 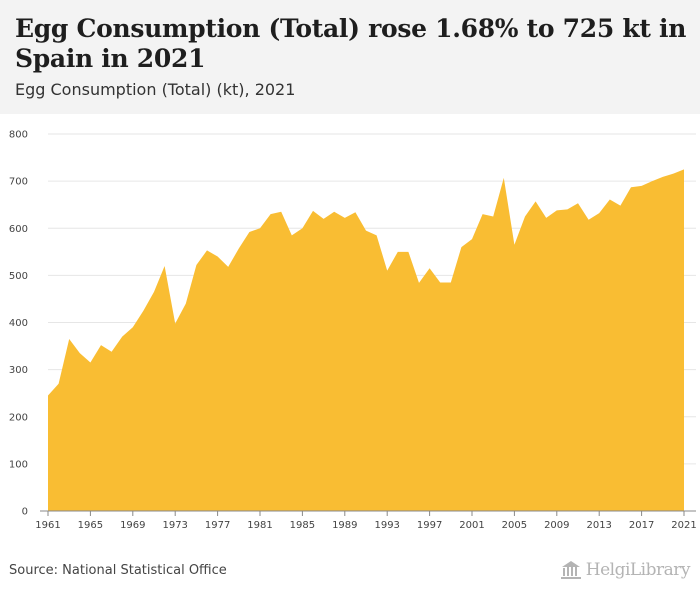 I want to click on data-point-2017, so click(x=642, y=186).